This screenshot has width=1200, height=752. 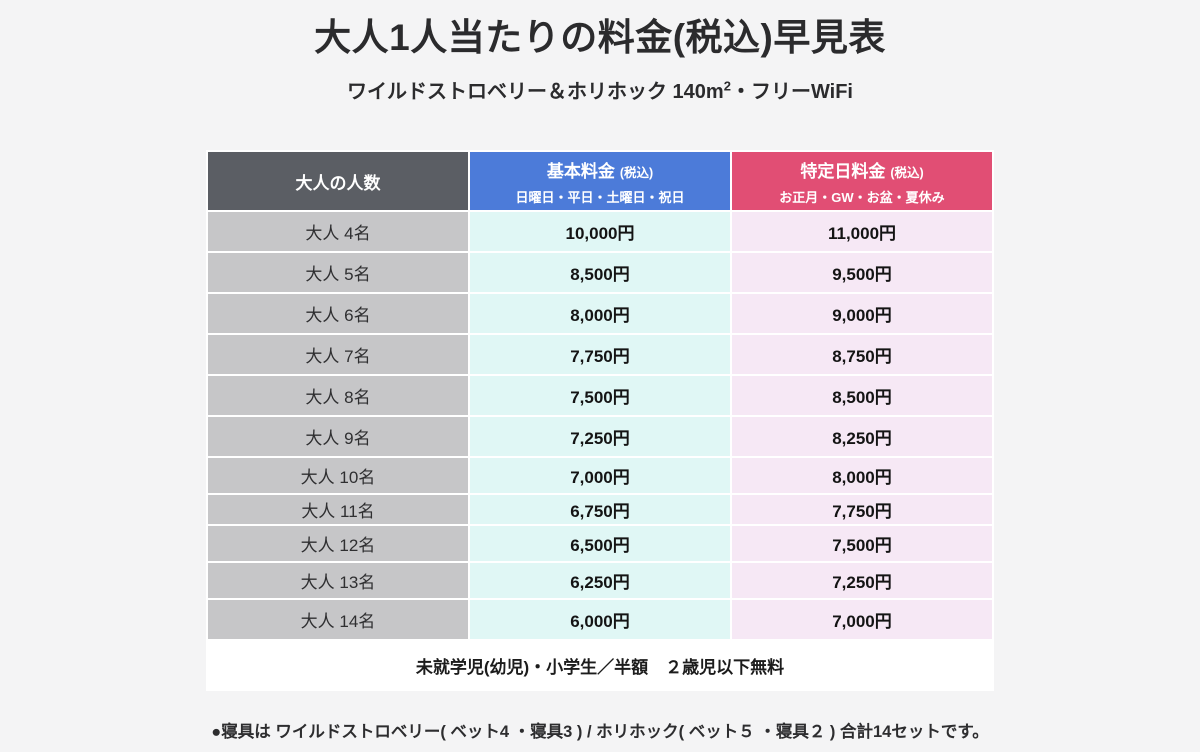 What do you see at coordinates (843, 171) in the screenshot?
I see `header-special-label: 特定日料金` at bounding box center [843, 171].